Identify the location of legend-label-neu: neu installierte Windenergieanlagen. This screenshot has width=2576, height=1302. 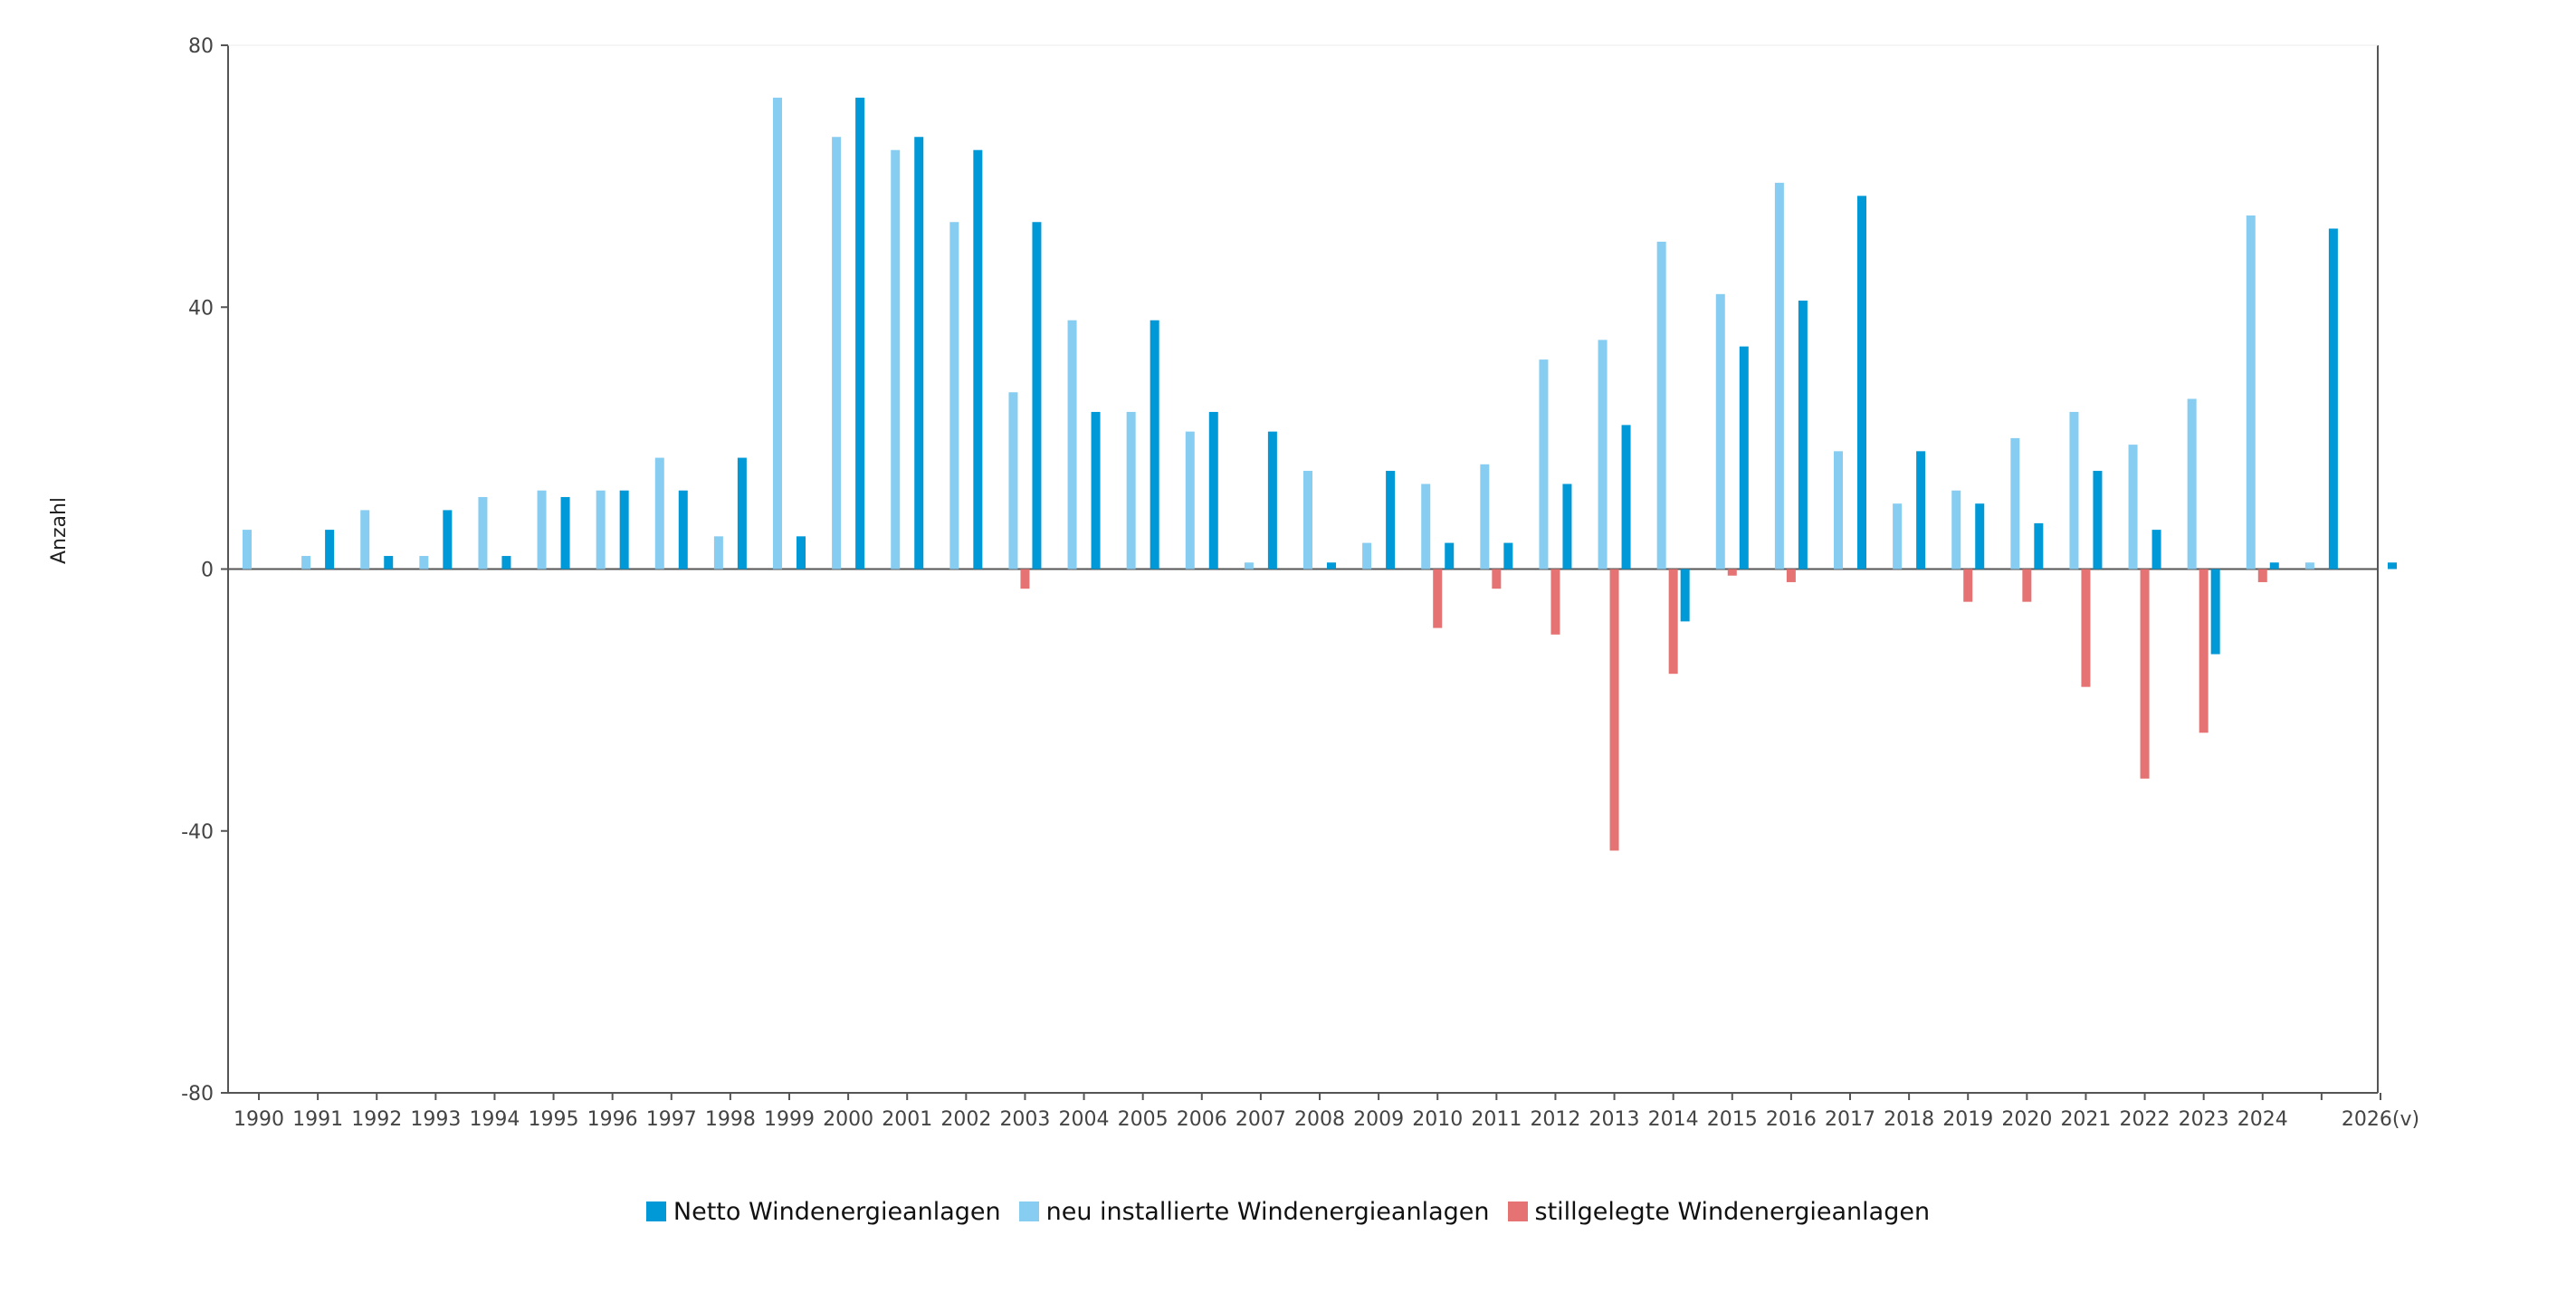
(1267, 1211).